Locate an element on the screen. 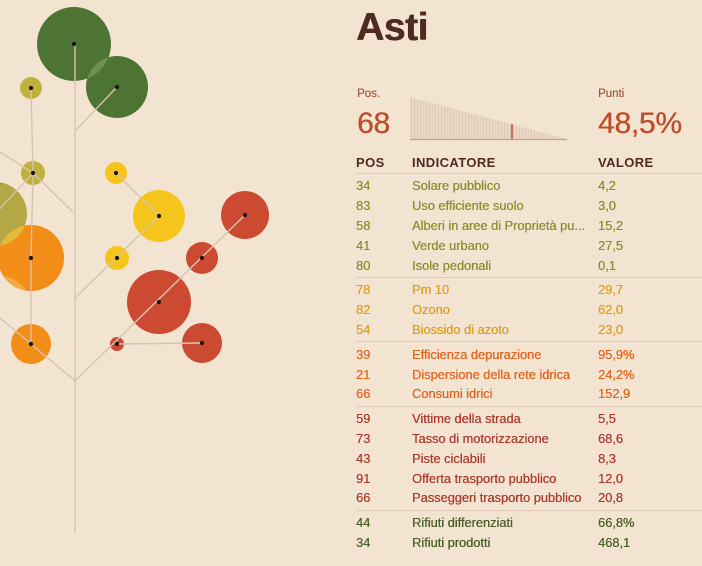 This screenshot has height=566, width=702. header-value: VALORE is located at coordinates (626, 162).